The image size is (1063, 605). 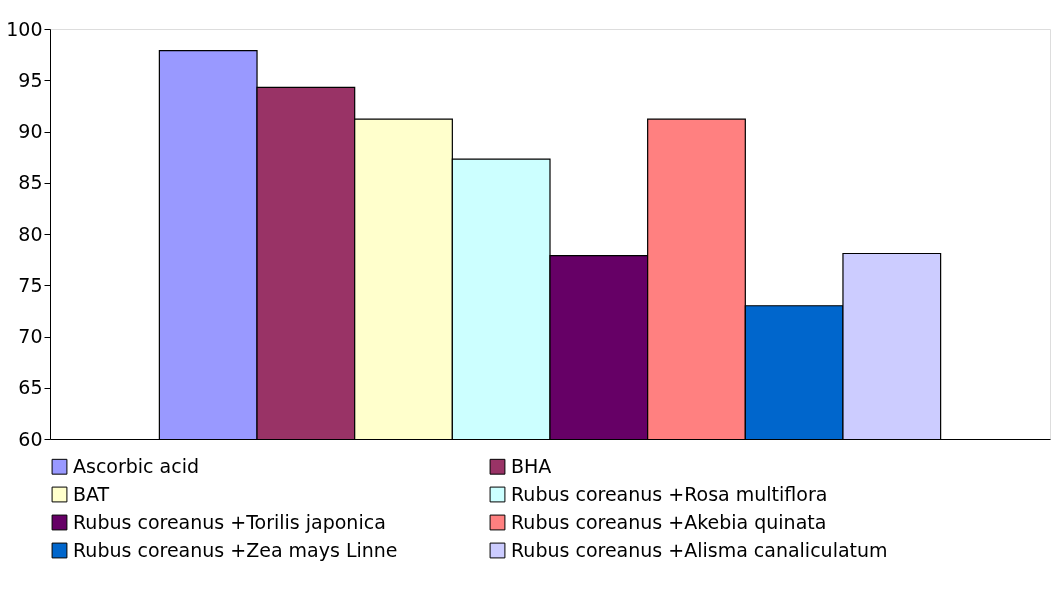 What do you see at coordinates (669, 521) in the screenshot?
I see `legend-label: Rubus coreanus +Akebia quinata` at bounding box center [669, 521].